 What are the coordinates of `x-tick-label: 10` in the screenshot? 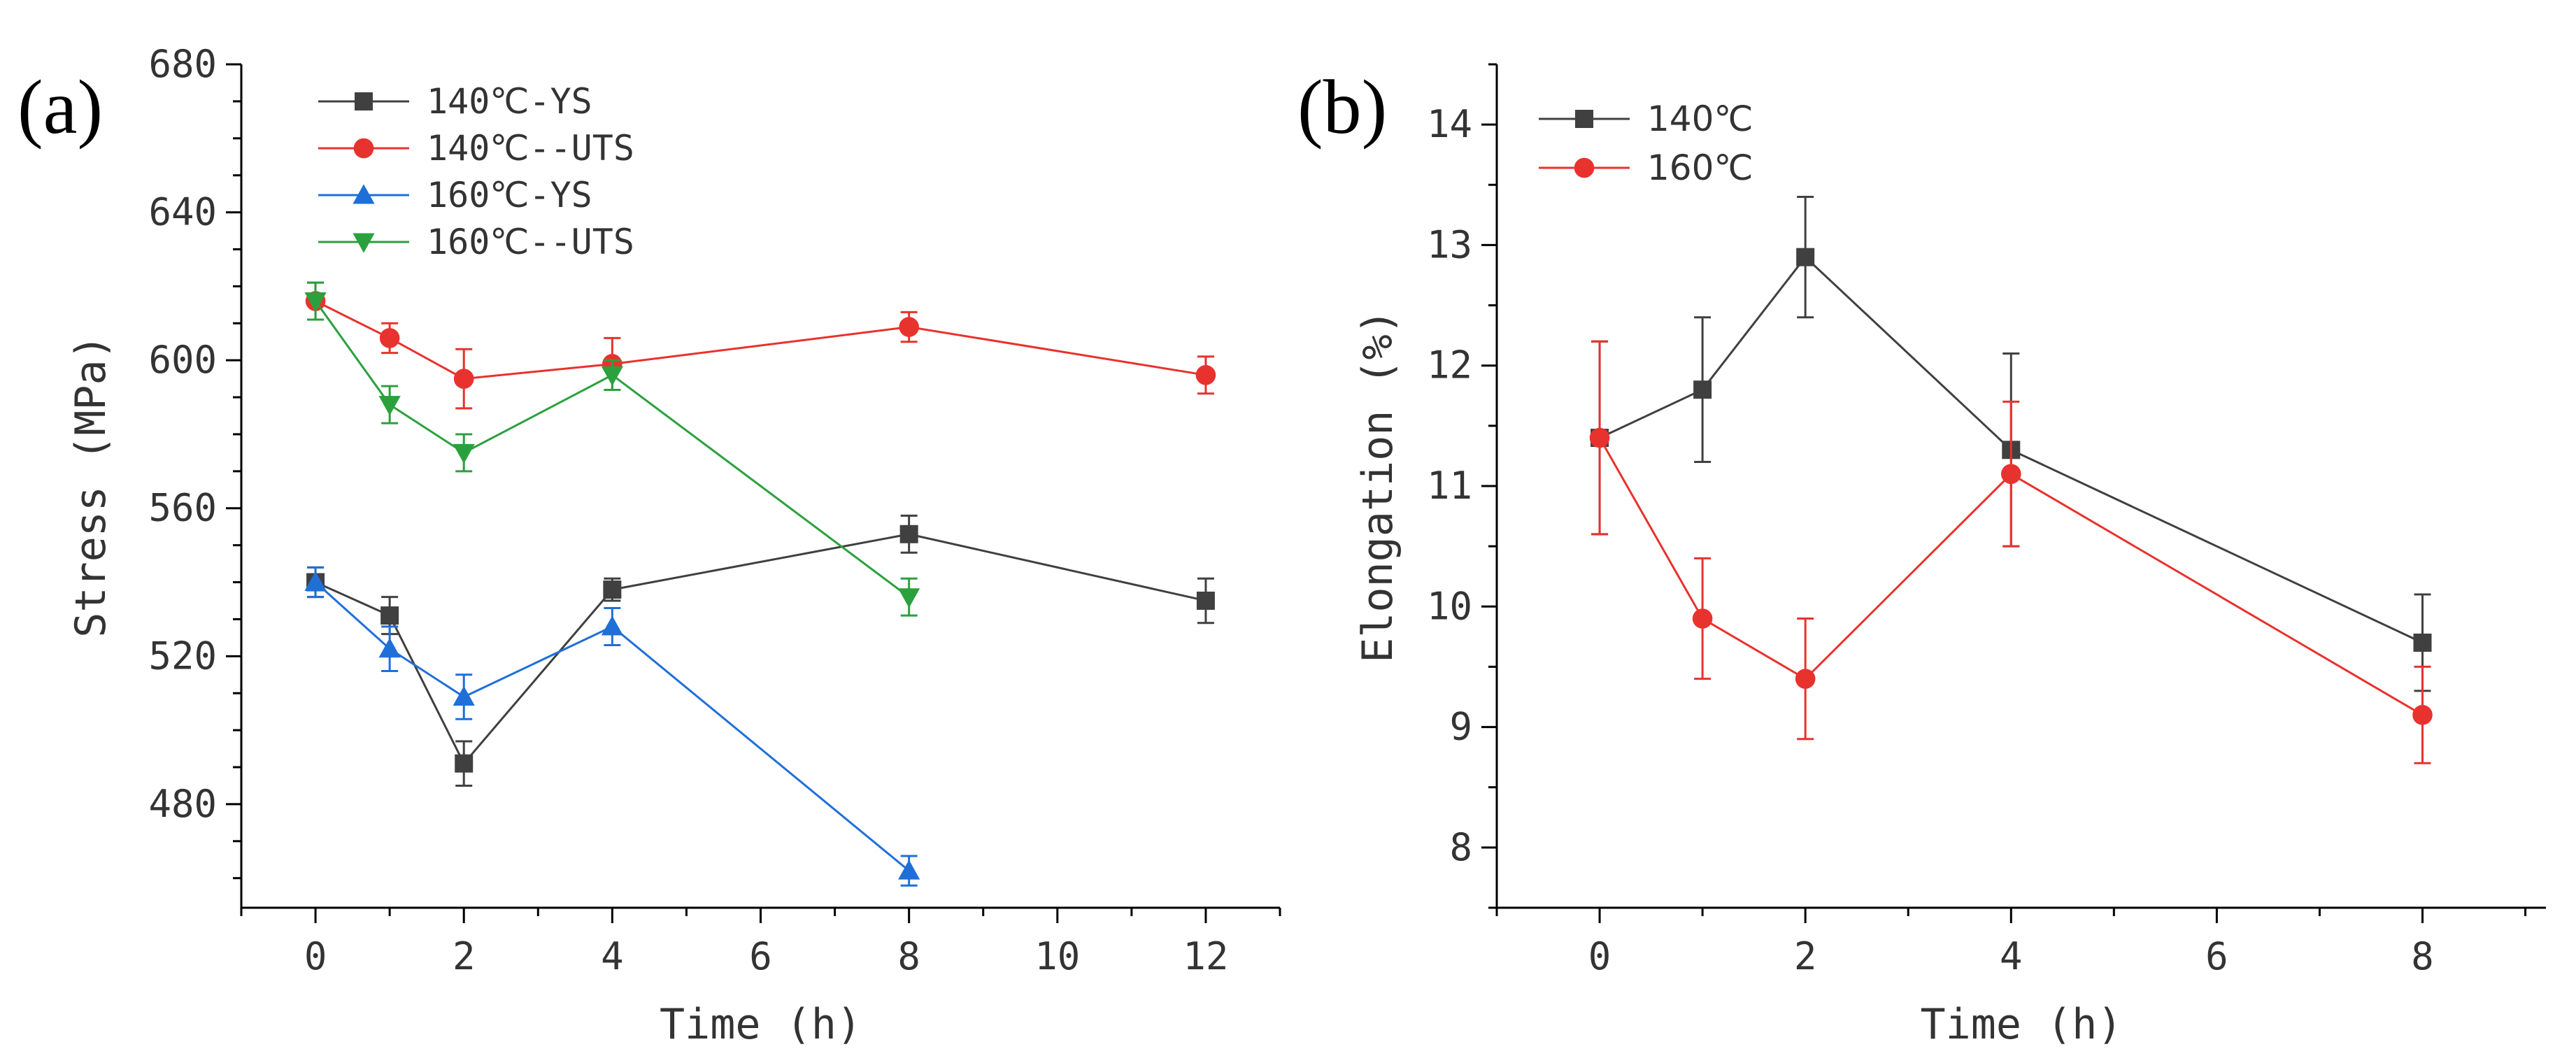 It's located at (1057, 956).